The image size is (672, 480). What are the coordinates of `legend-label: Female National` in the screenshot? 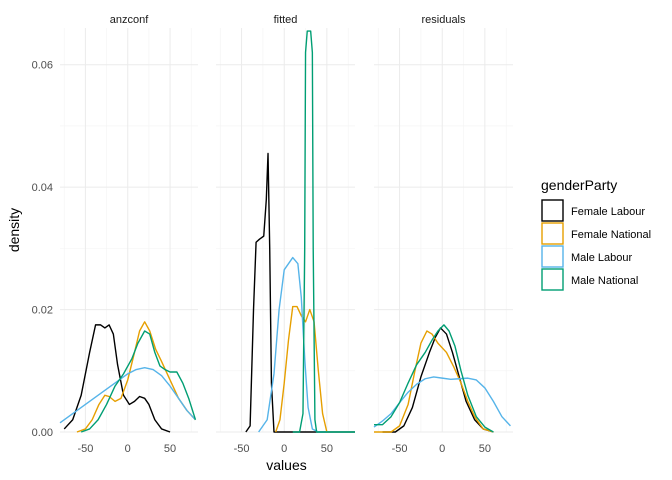 It's located at (611, 235).